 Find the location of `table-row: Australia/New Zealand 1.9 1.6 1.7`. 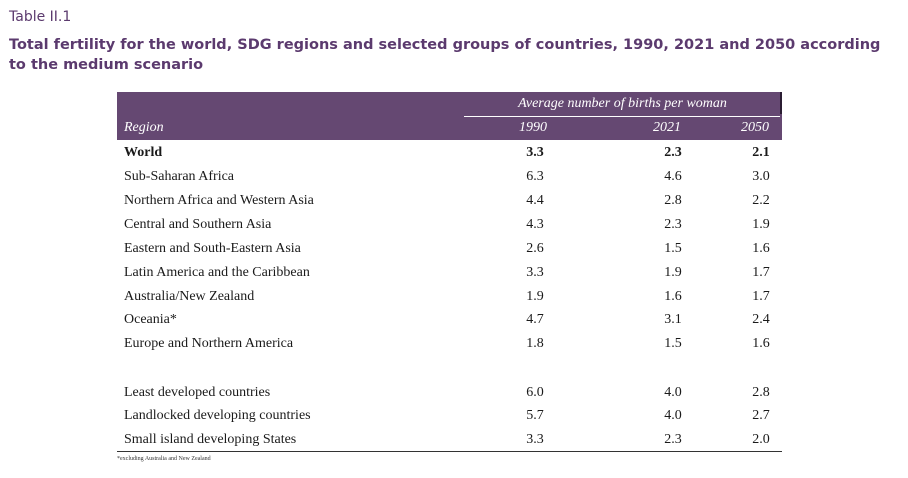

table-row: Australia/New Zealand 1.9 1.6 1.7 is located at coordinates (449, 297).